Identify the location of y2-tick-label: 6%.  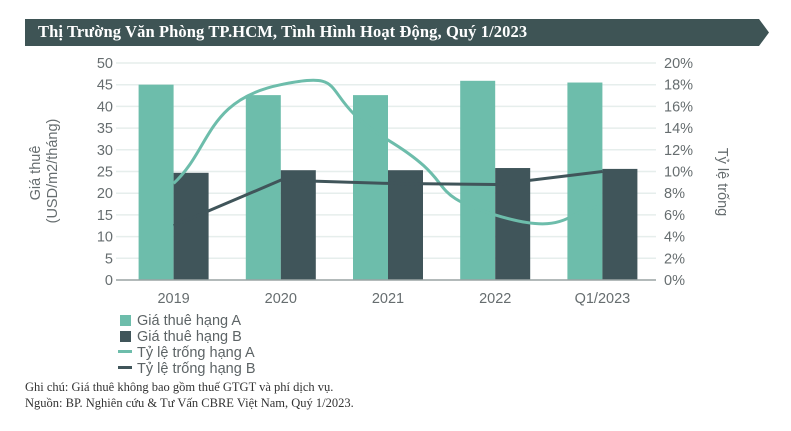
(674, 216).